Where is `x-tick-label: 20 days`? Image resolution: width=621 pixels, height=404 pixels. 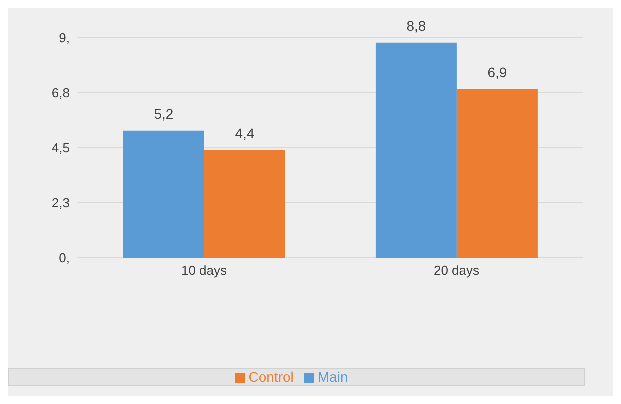 x-tick-label: 20 days is located at coordinates (457, 270).